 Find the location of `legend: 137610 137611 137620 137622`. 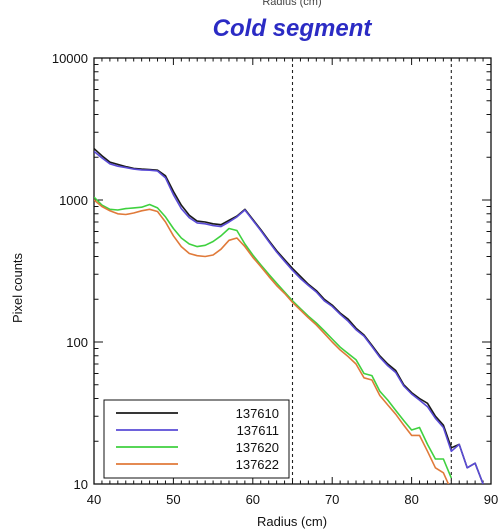

legend: 137610 137611 137620 137622 is located at coordinates (196, 439).